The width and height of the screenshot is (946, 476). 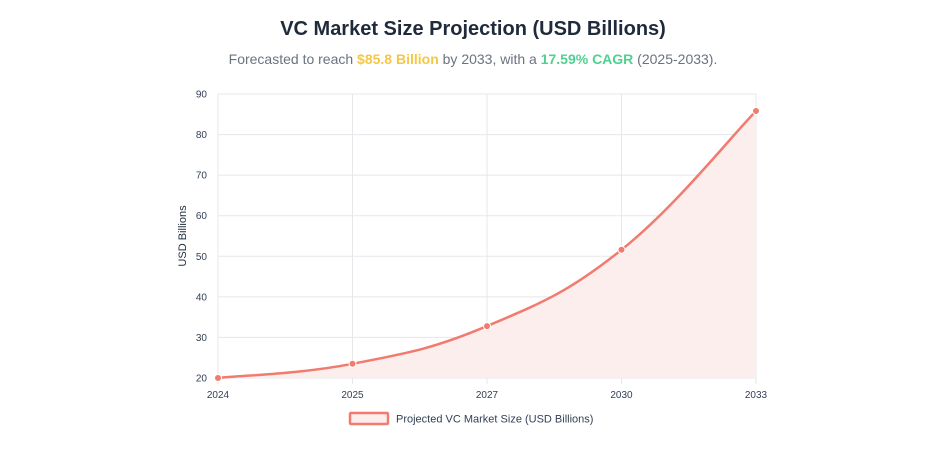 What do you see at coordinates (202, 95) in the screenshot?
I see `y-tick-label: 90` at bounding box center [202, 95].